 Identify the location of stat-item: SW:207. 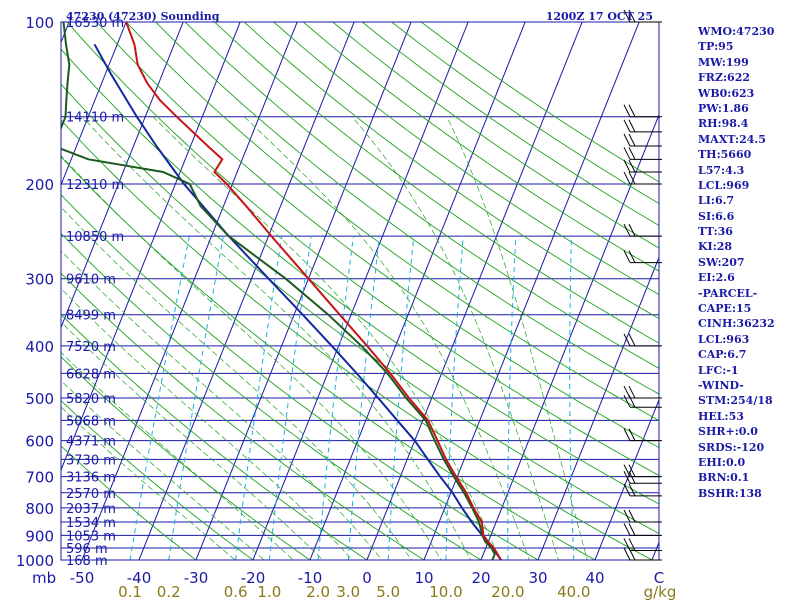
(721, 262).